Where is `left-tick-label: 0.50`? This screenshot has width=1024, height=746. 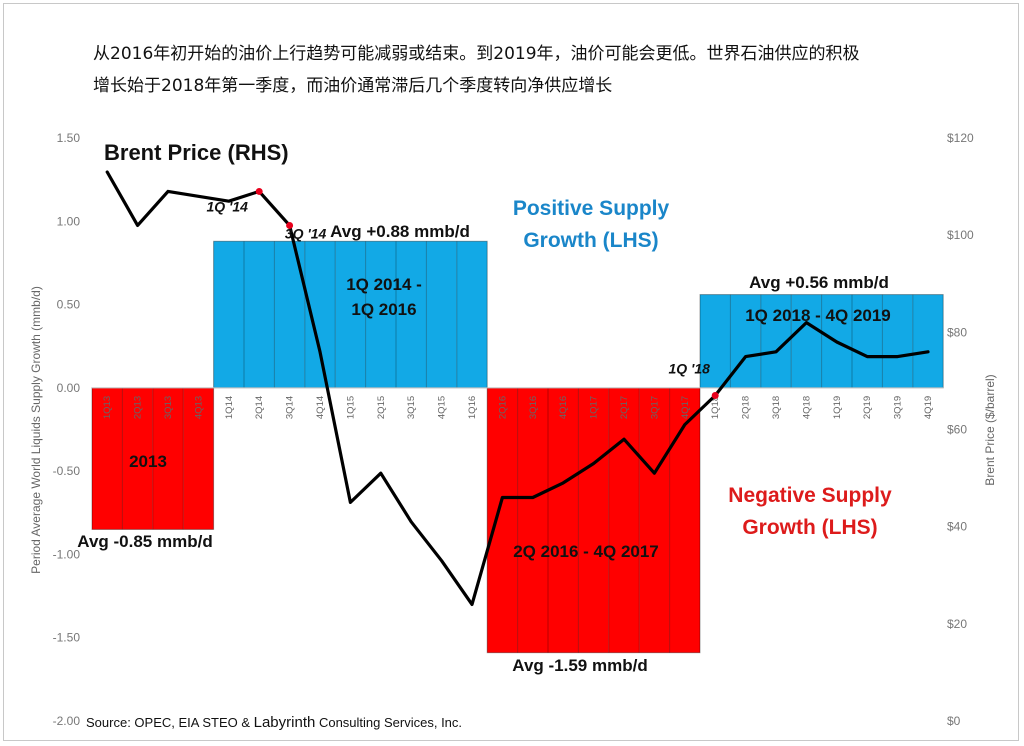 left-tick-label: 0.50 is located at coordinates (69, 305).